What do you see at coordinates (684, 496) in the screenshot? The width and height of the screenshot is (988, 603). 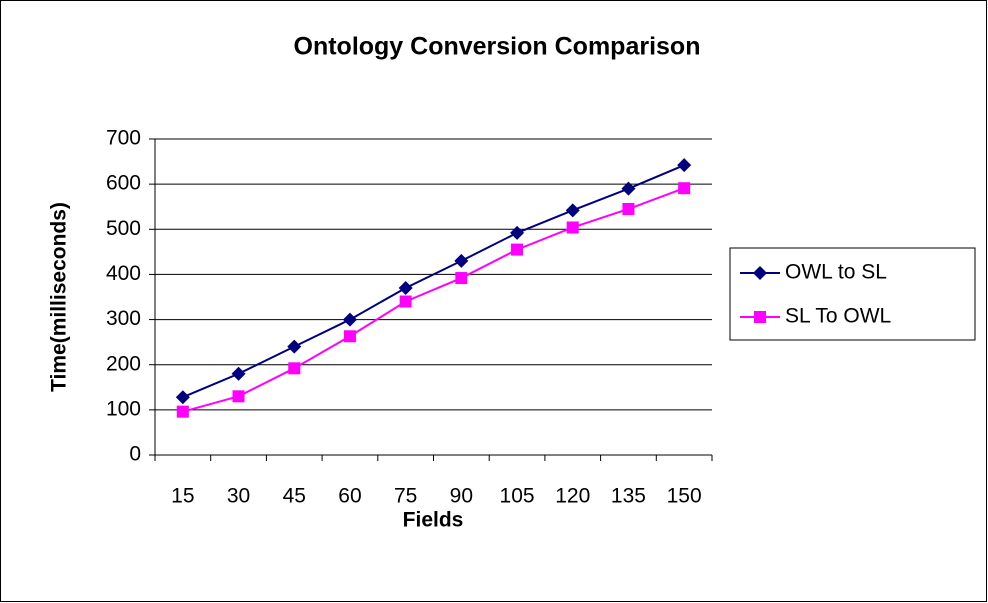 I see `x-tick-label: 150` at bounding box center [684, 496].